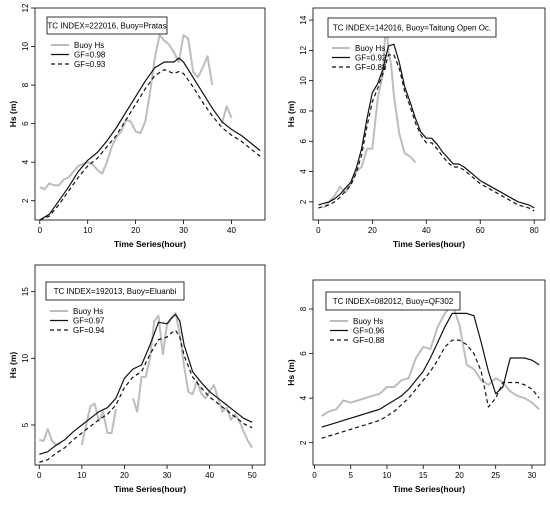  What do you see at coordinates (495, 475) in the screenshot?
I see `x-tick-label: 25` at bounding box center [495, 475].